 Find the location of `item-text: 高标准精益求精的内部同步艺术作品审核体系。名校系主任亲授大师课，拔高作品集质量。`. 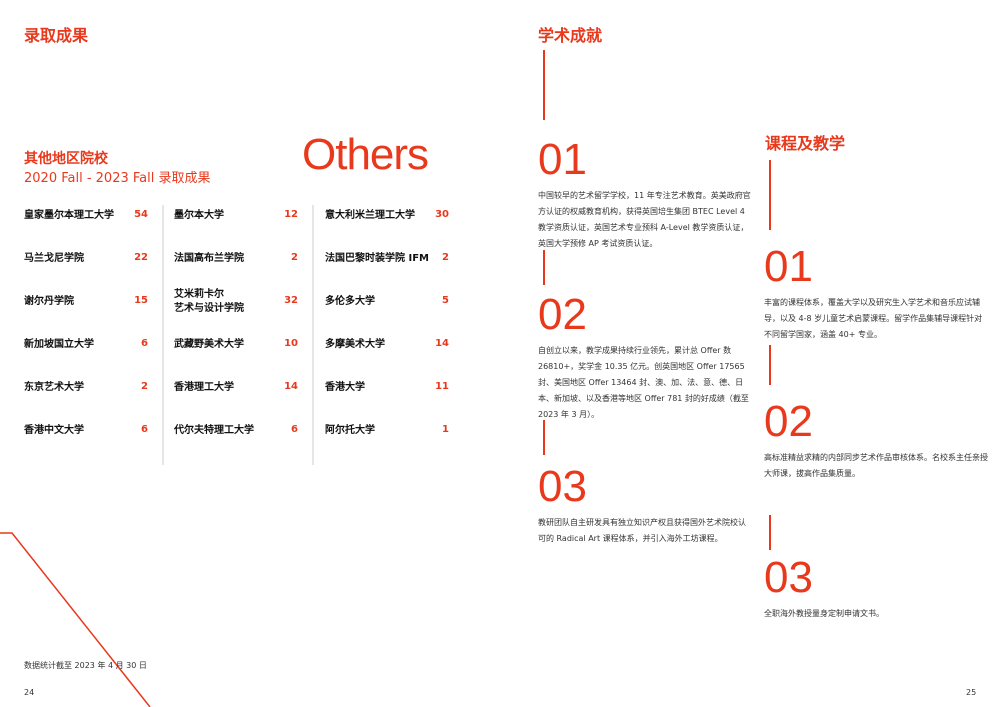

item-text: 高标准精益求精的内部同步艺术作品审核体系。名校系主任亲授大师课，拔高作品集质量。 is located at coordinates (876, 465).